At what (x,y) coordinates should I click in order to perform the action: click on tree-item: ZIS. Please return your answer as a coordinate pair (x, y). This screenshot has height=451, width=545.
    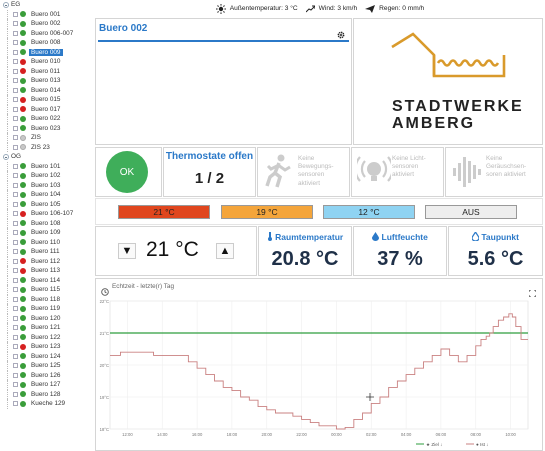
    Looking at the image, I should click on (46, 138).